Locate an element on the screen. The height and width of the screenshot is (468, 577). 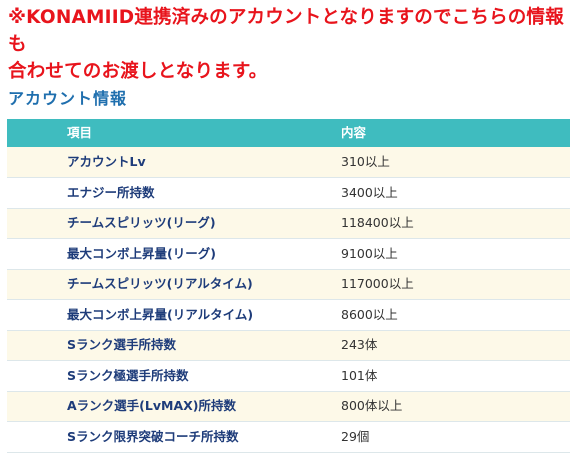
table-row: チームスピリッツ(リアルタイム) 117000以上 is located at coordinates (288, 284).